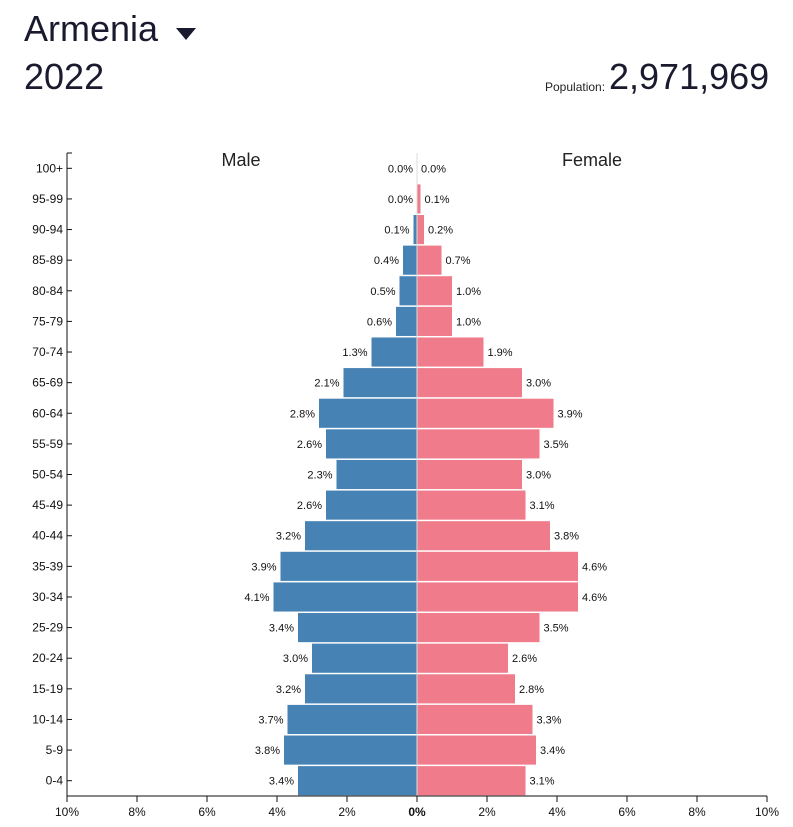 The width and height of the screenshot is (793, 827). What do you see at coordinates (47, 719) in the screenshot?
I see `age-group-label: 10-14` at bounding box center [47, 719].